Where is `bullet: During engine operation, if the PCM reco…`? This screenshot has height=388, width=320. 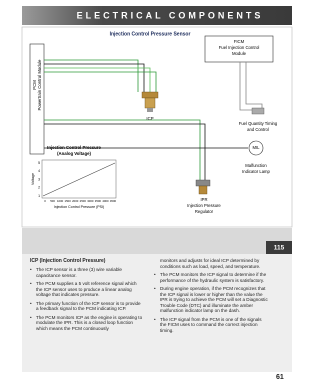
bullet: During engine operation, if the PCM reco… is located at coordinates (211, 300).